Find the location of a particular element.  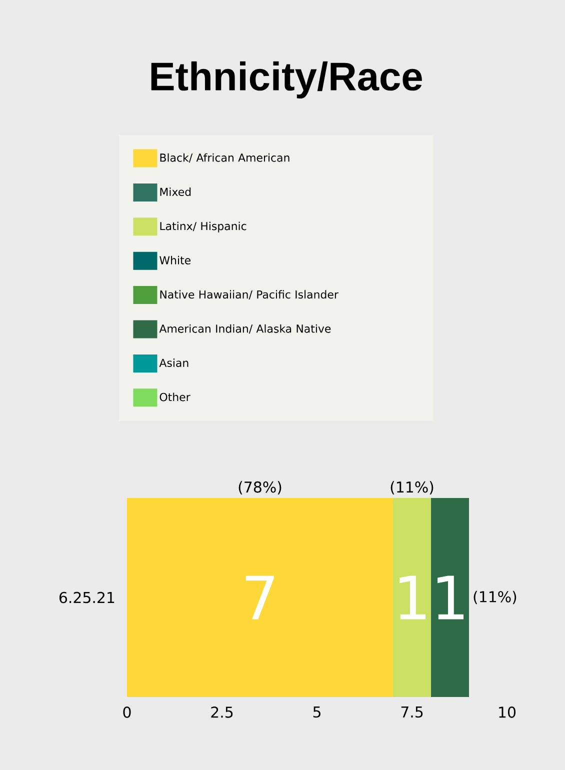

x-tick-label: 7.5 is located at coordinates (412, 712).